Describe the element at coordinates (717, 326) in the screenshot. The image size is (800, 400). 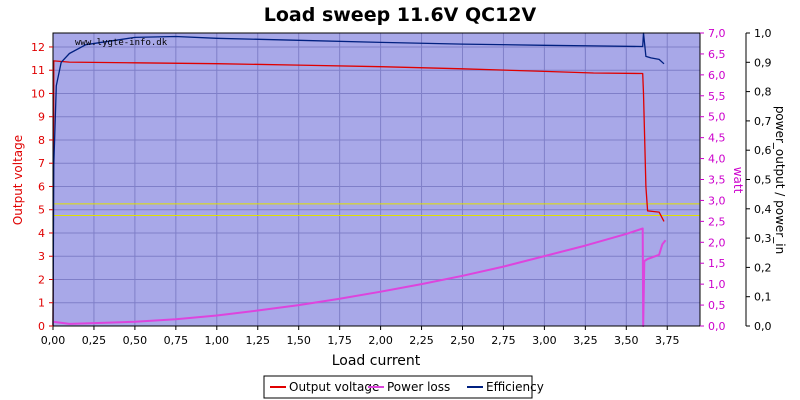
I see `y-watt-tick-label: 0,0` at that location.